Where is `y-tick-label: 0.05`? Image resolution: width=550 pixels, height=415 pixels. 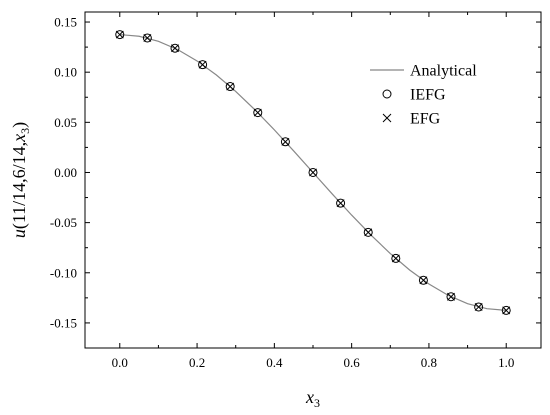
y-tick-label: 0.05 is located at coordinates (65, 122).